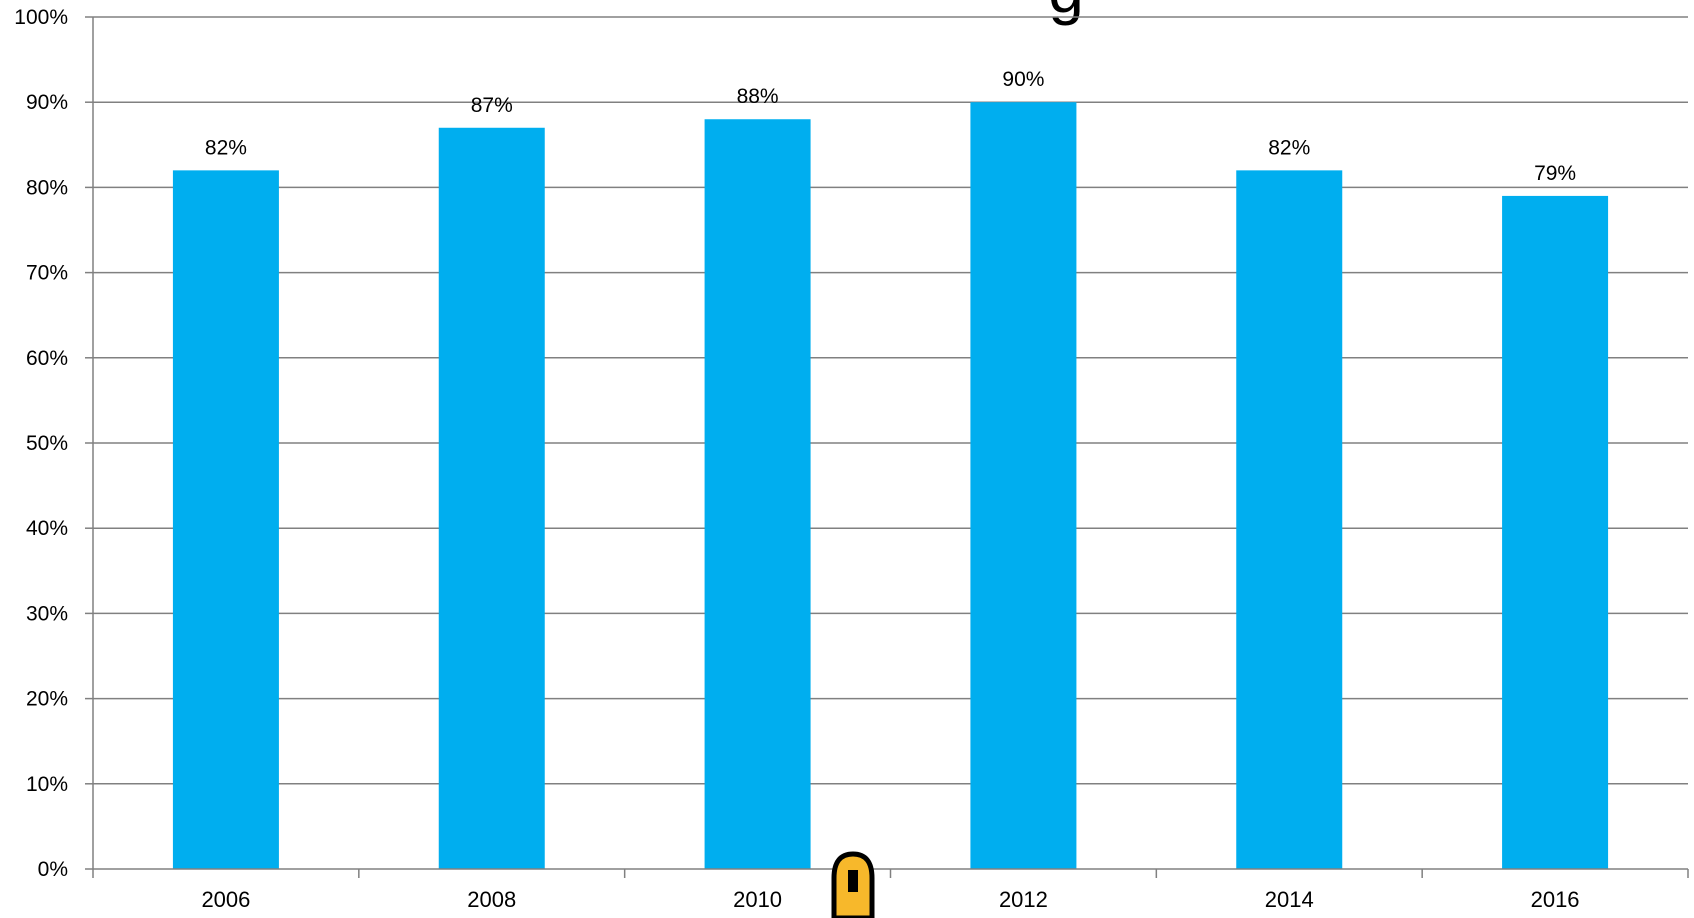 Image resolution: width=1694 pixels, height=918 pixels. Describe the element at coordinates (1023, 79) in the screenshot. I see `data-label-2012: 90%` at that location.